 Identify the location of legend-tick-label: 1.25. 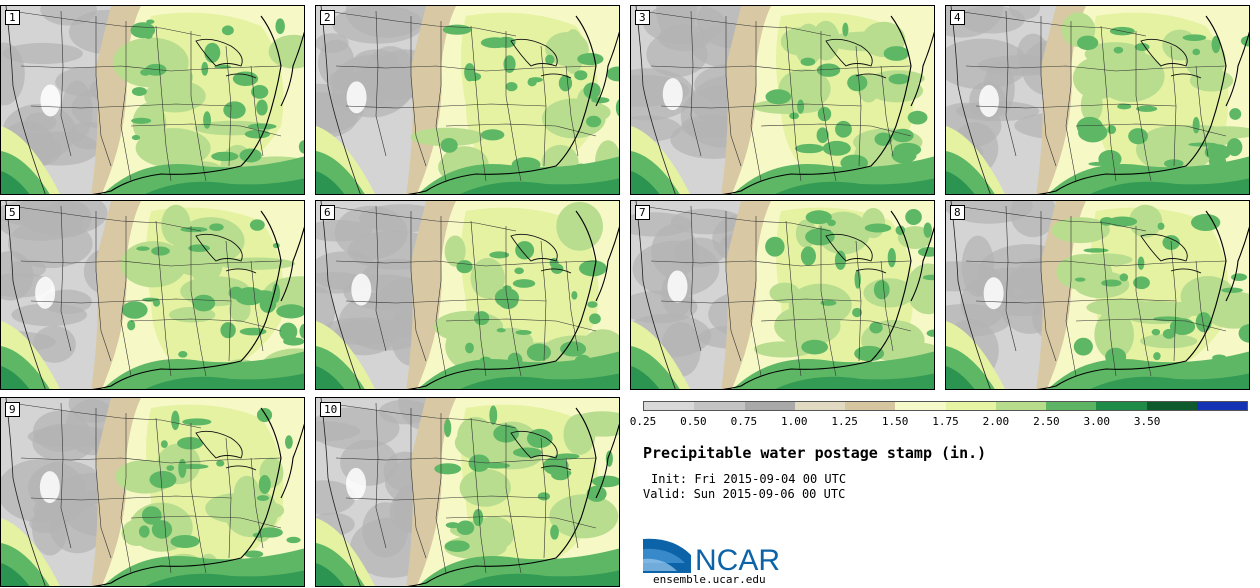
(844, 421).